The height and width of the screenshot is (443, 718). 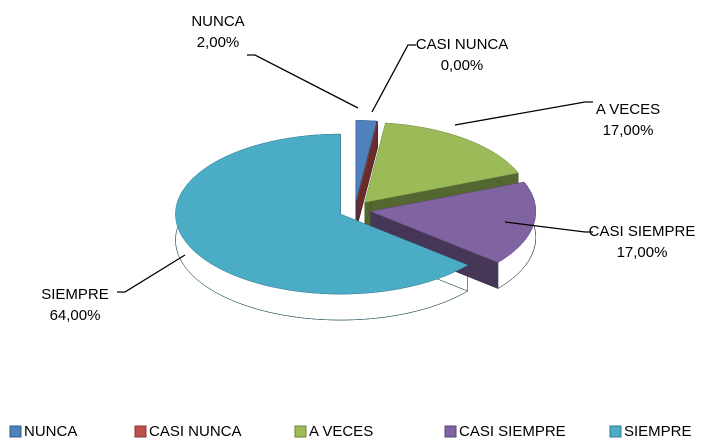 What do you see at coordinates (217, 21) in the screenshot?
I see `data-label-name: NUNCA` at bounding box center [217, 21].